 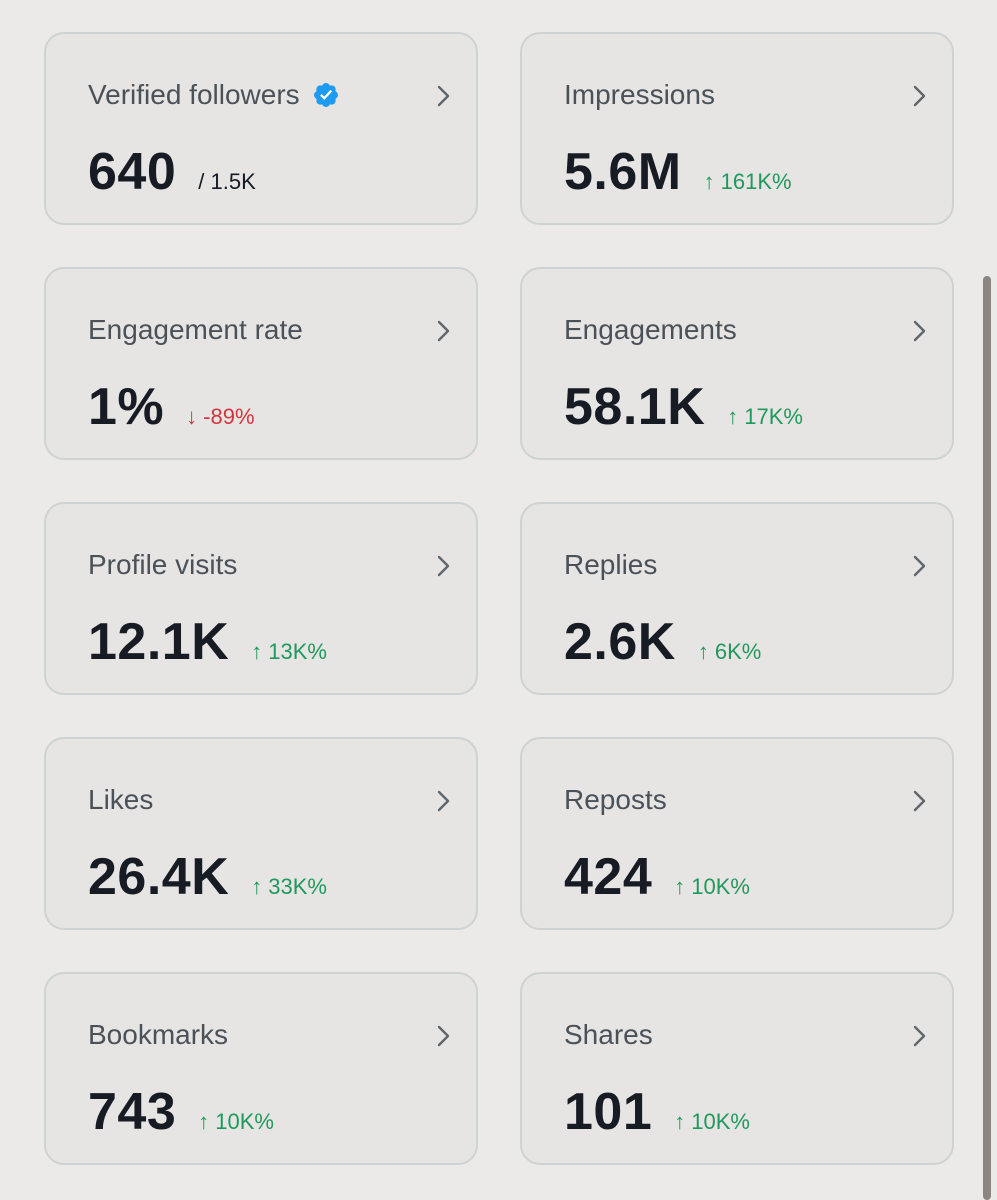 I want to click on card-title: Bookmarks, so click(x=158, y=1035).